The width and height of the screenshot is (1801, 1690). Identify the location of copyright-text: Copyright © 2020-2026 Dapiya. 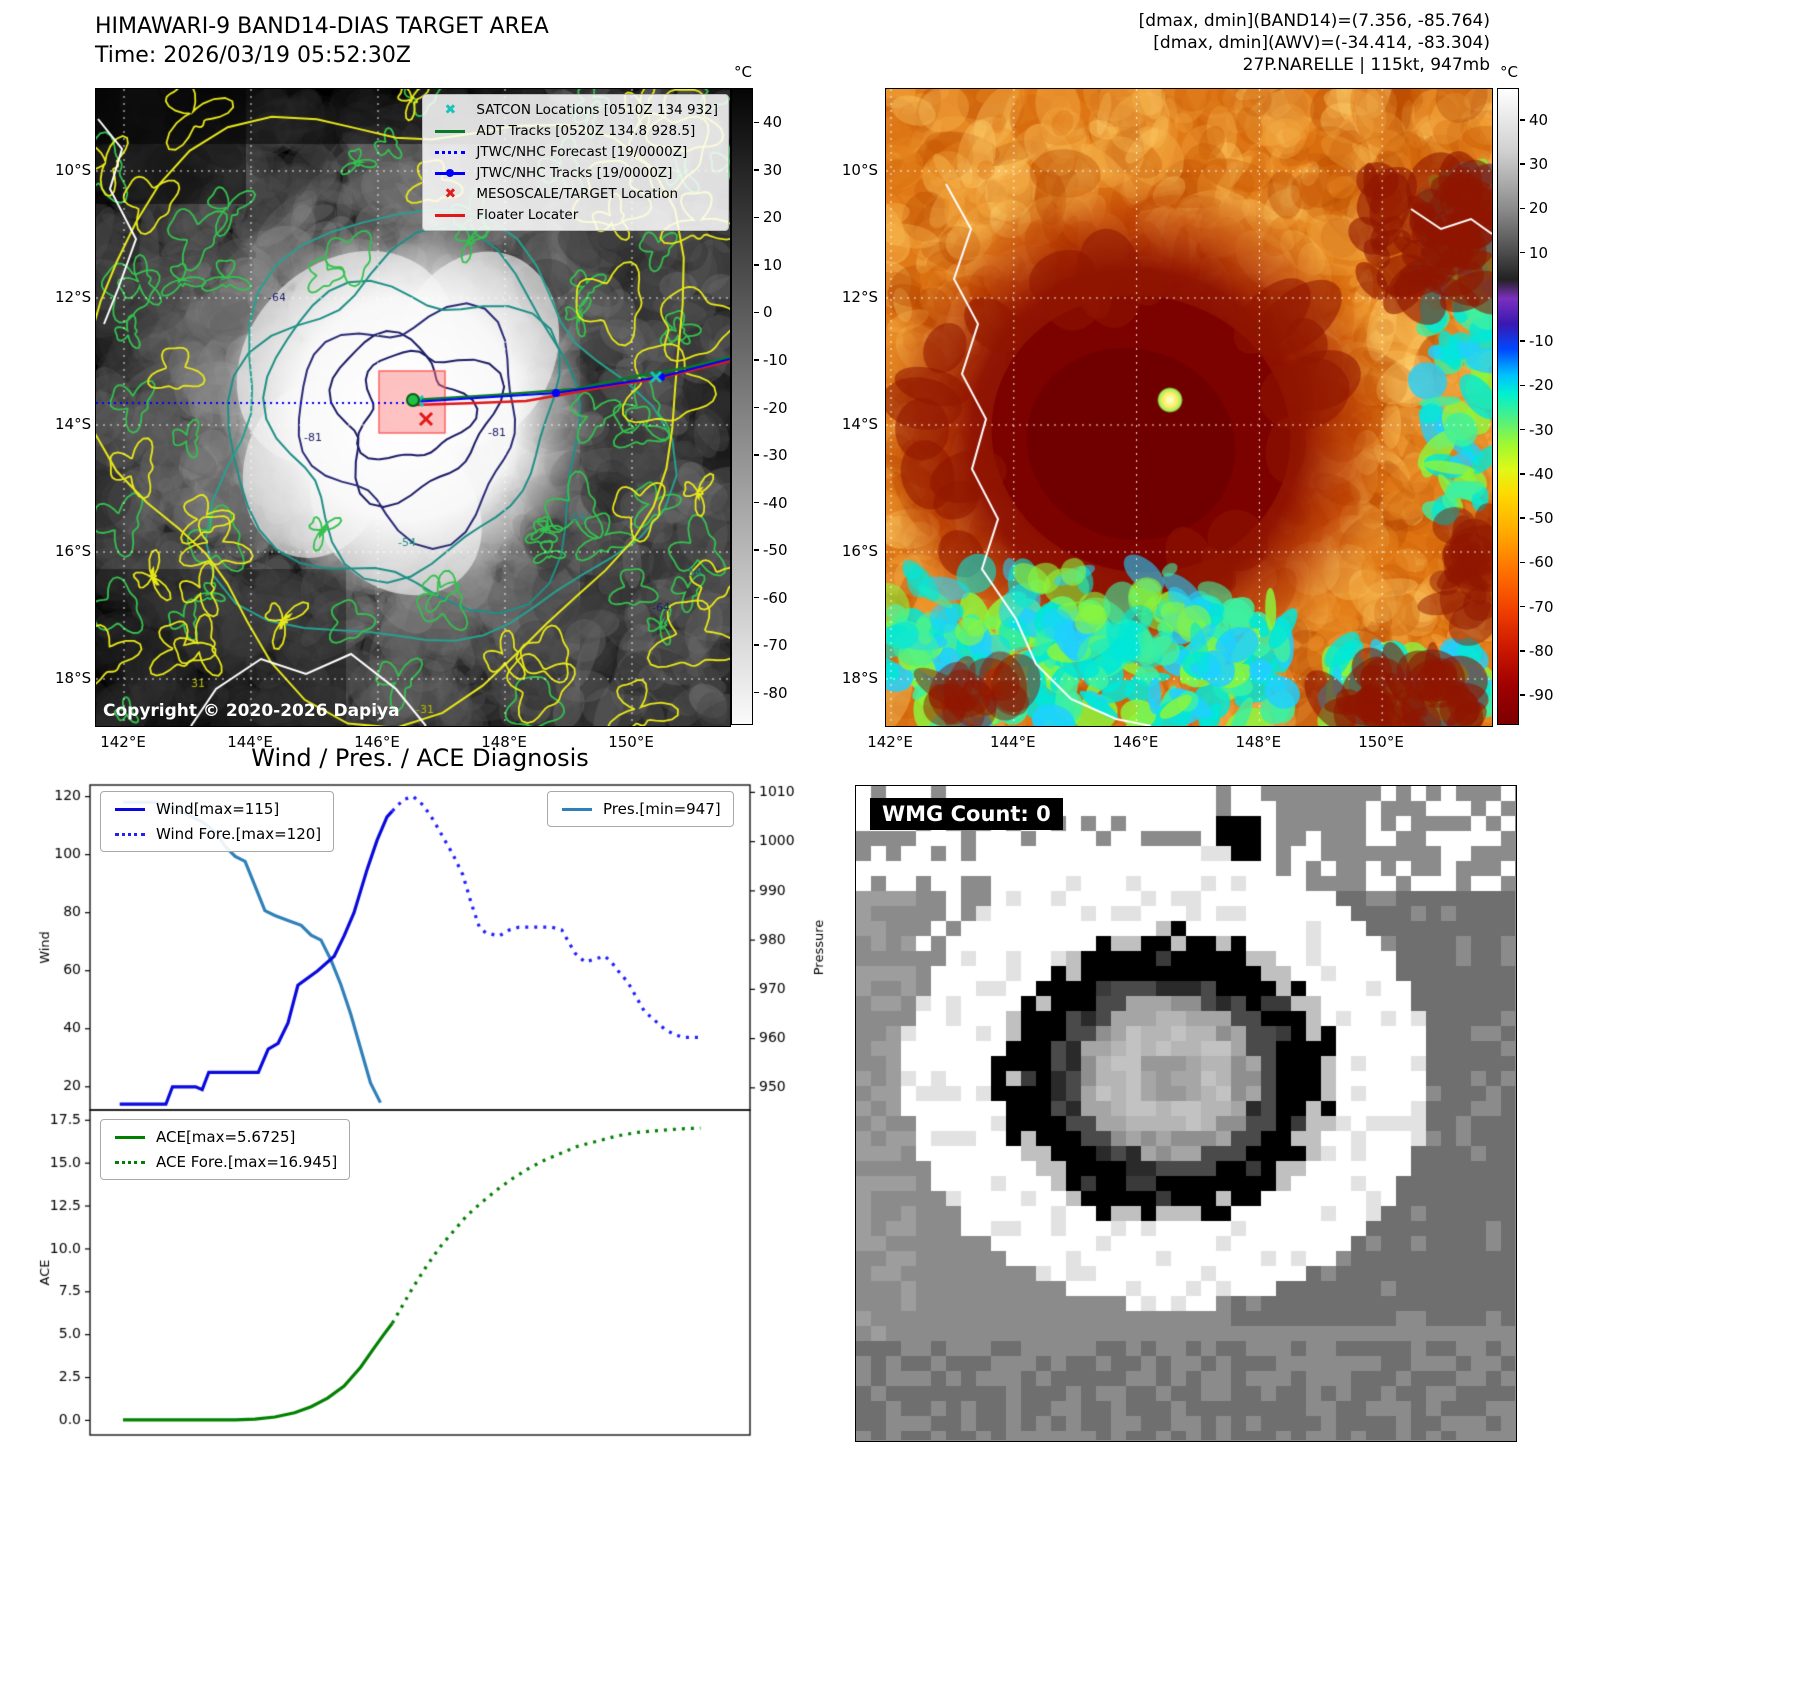
(251, 711).